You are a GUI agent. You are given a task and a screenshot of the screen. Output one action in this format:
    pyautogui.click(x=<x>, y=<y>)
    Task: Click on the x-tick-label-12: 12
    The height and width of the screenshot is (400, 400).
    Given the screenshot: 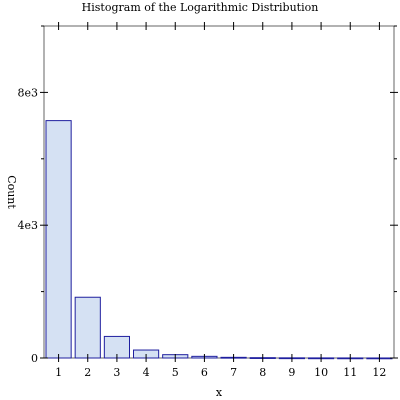 What is the action you would take?
    pyautogui.click(x=379, y=372)
    